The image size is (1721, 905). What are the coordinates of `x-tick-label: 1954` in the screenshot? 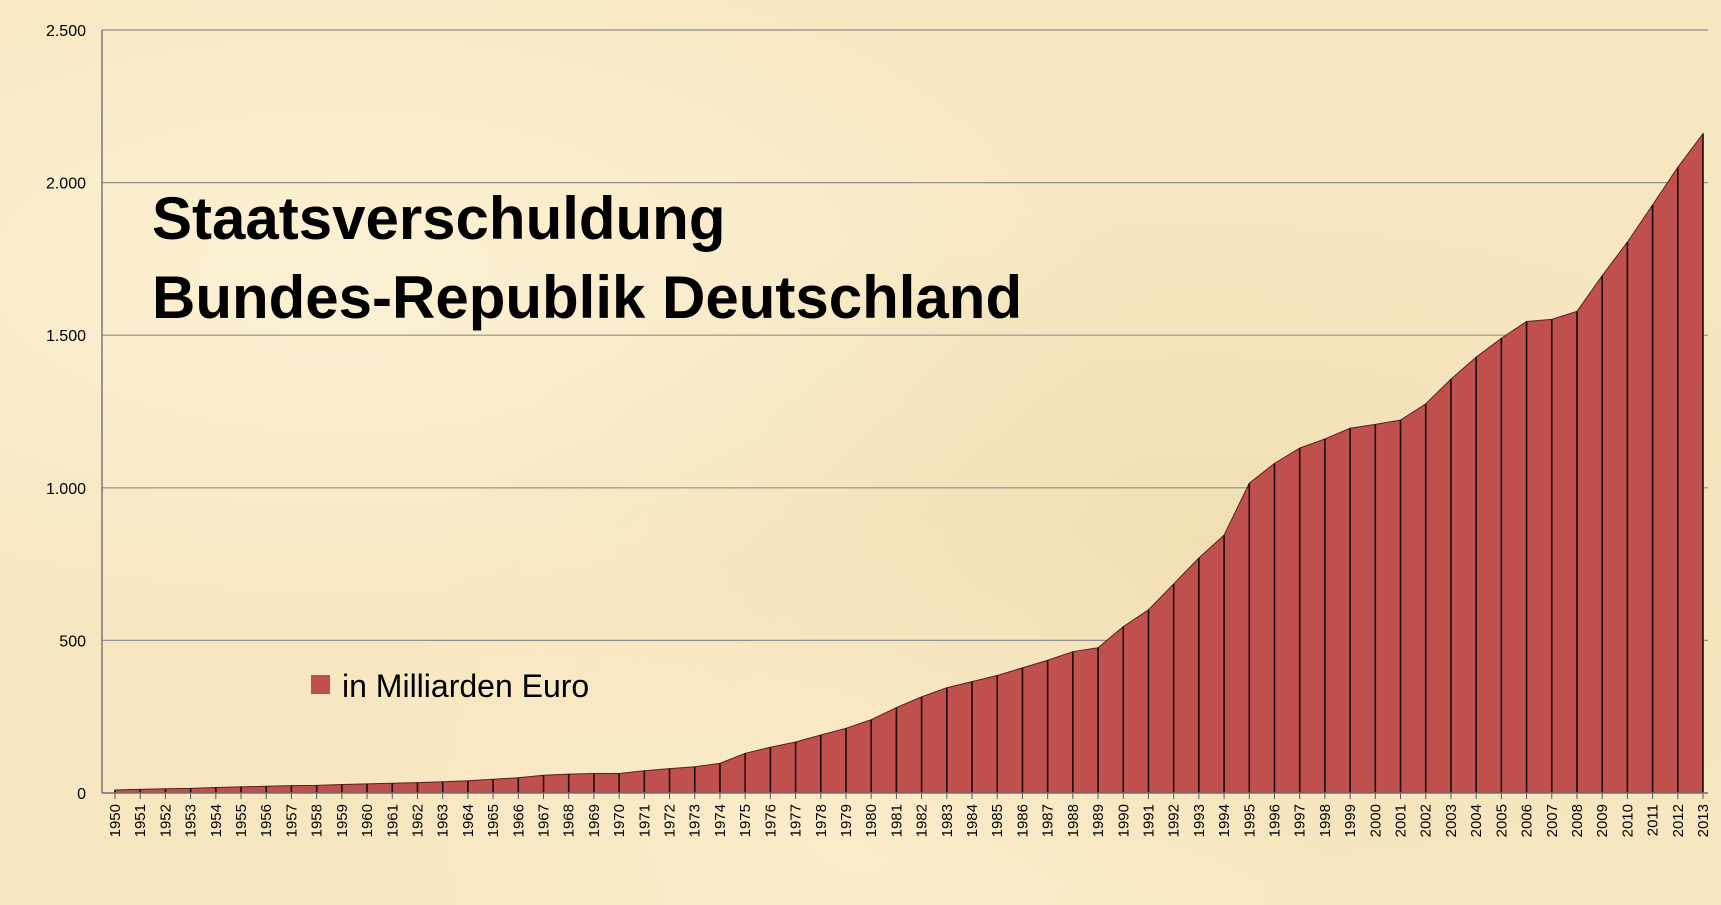 It's located at (216, 820).